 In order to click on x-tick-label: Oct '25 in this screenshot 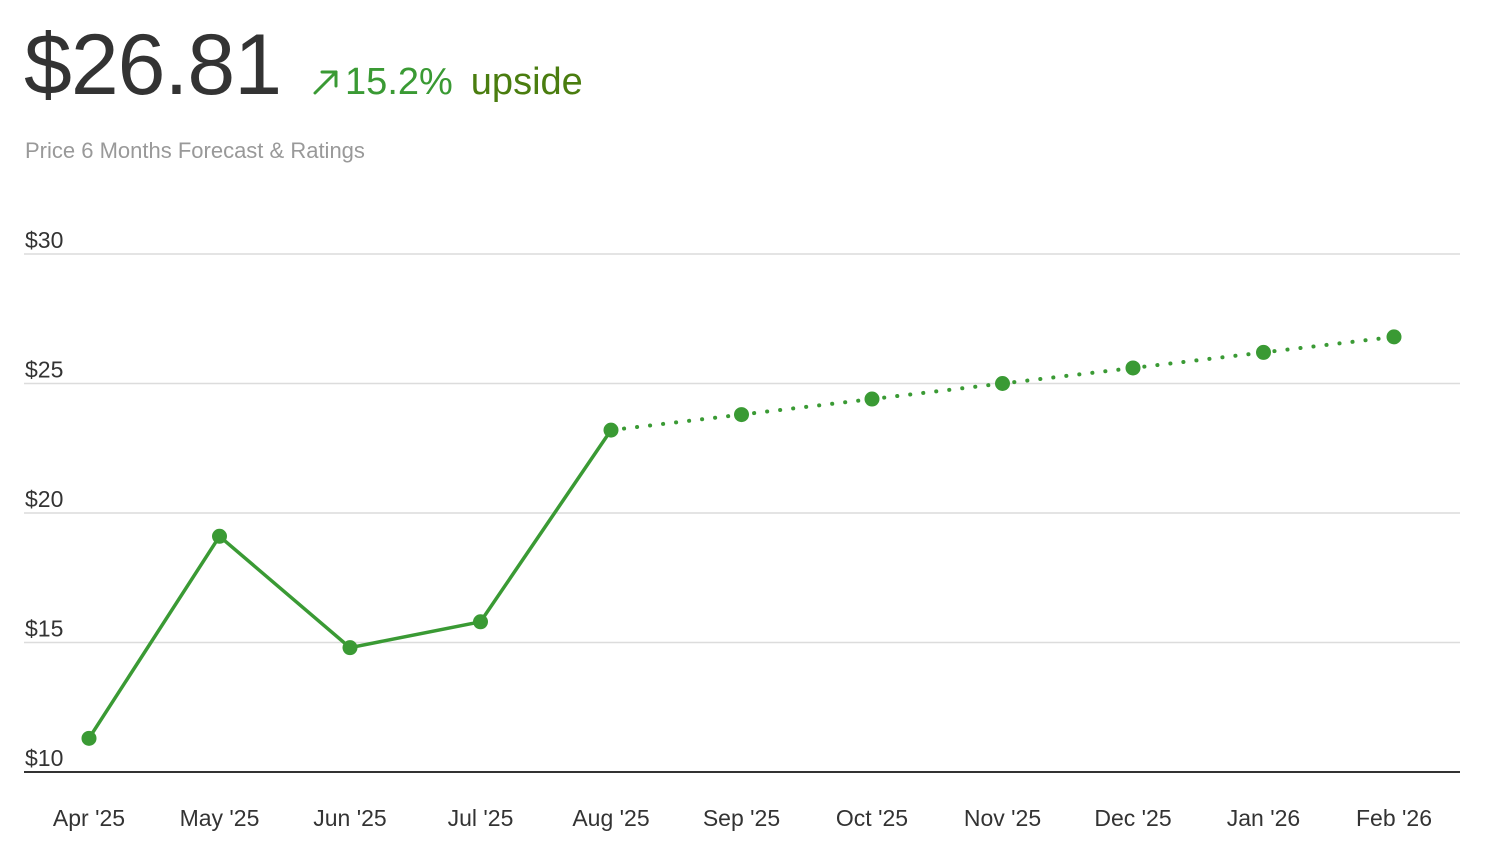, I will do `click(872, 818)`.